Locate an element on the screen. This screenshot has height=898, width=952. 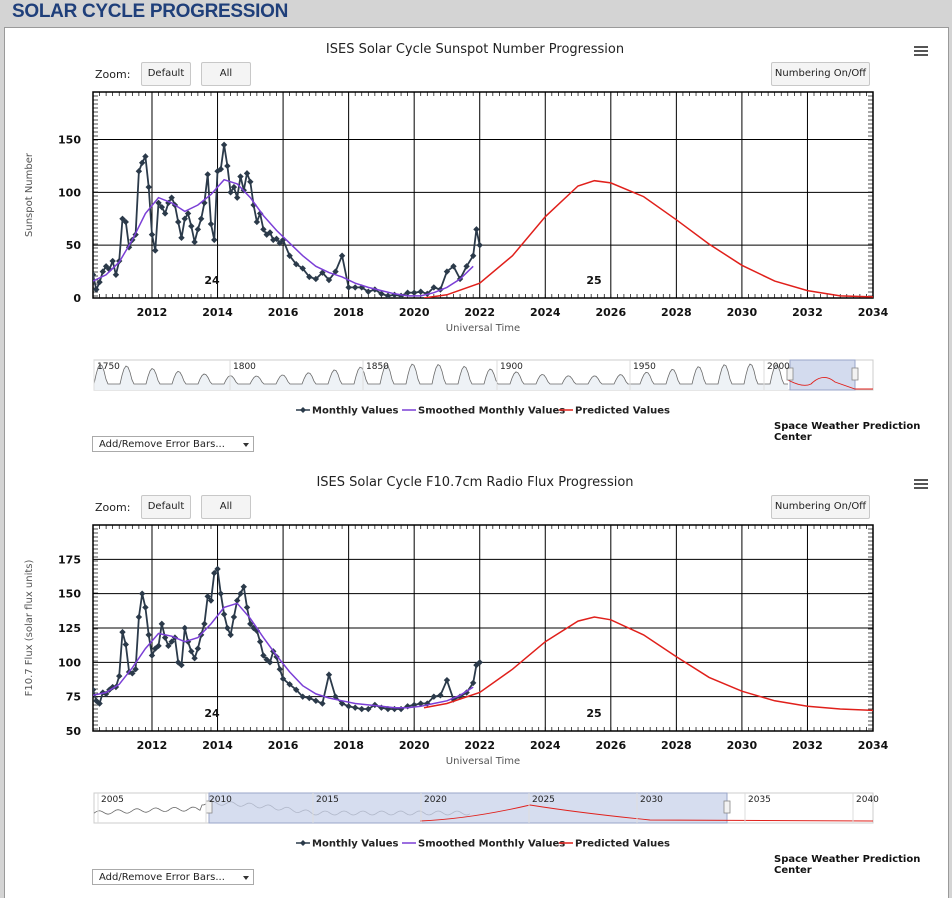
legend-item: Monthly Values is located at coordinates (347, 844).